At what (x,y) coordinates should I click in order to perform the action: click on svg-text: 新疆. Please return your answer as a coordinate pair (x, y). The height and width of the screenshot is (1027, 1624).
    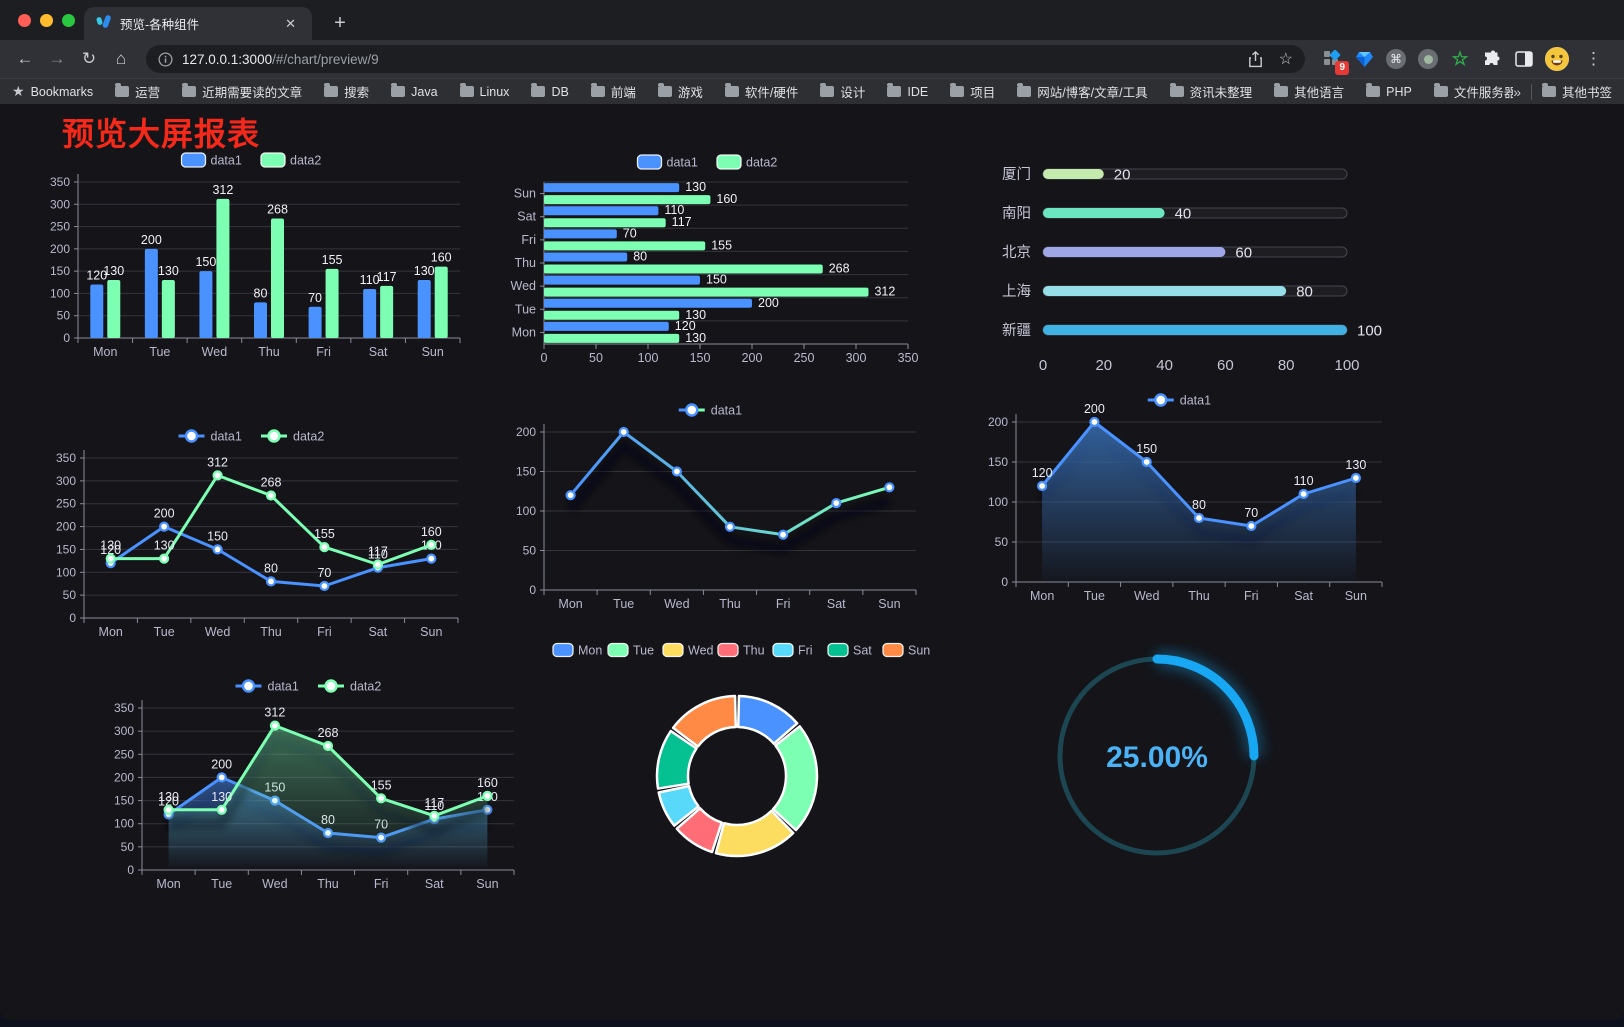
    Looking at the image, I should click on (1016, 330).